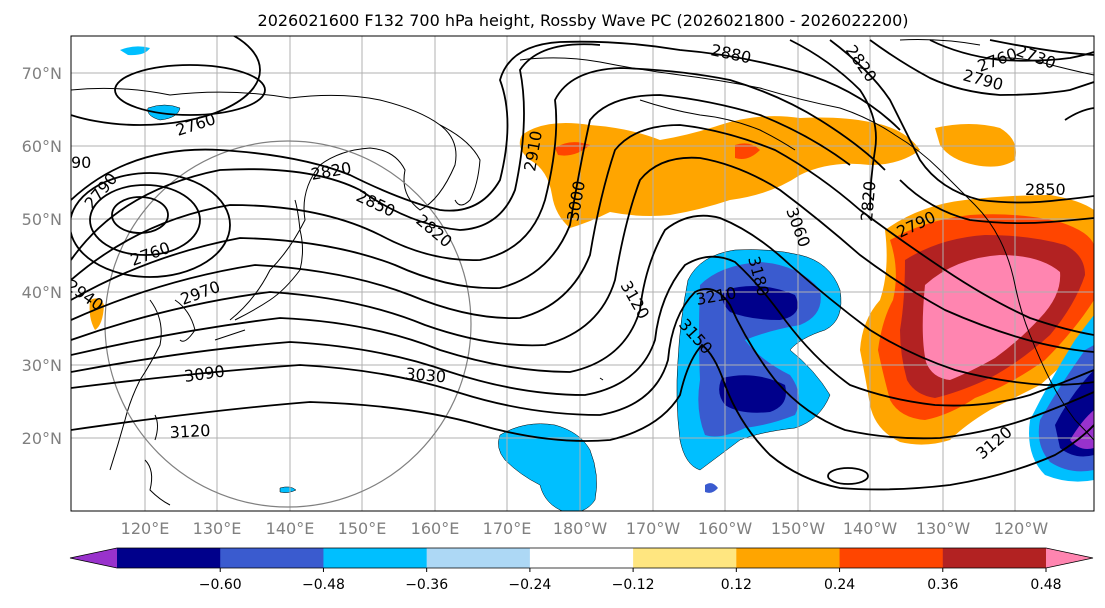 The width and height of the screenshot is (1105, 608). Describe the element at coordinates (839, 585) in the screenshot. I see `colorbar-tick-label: 0.24` at that location.